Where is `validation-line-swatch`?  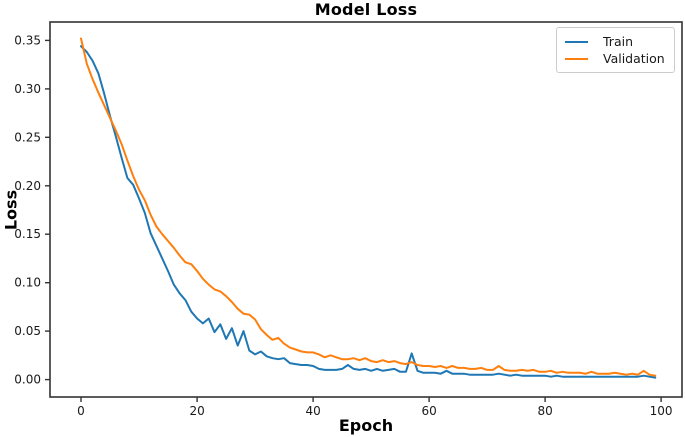
validation-line-swatch is located at coordinates (576, 58).